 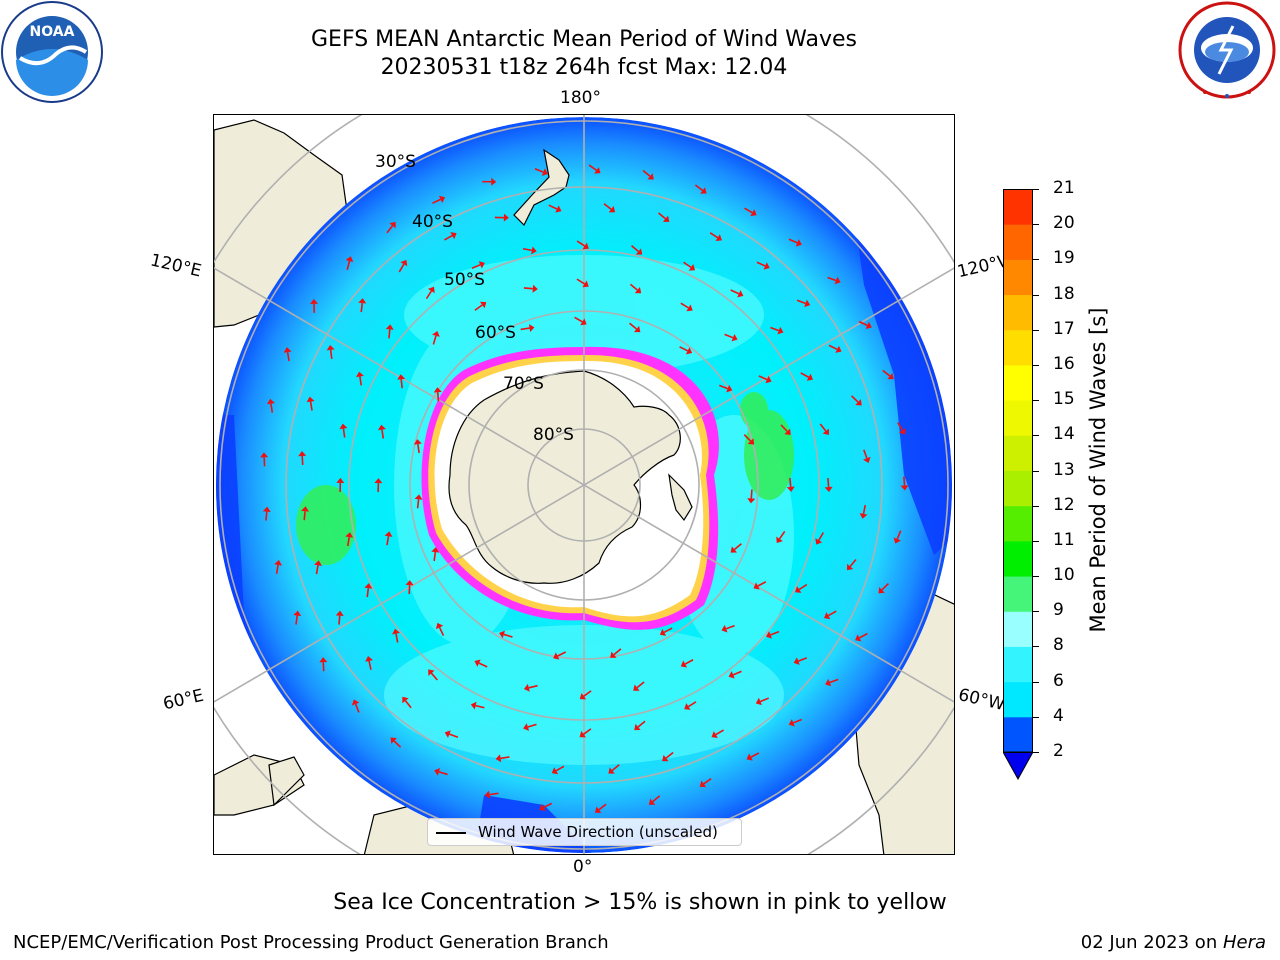 I want to click on footer-date-text: 02 Jun 2023 on, so click(x=1151, y=942).